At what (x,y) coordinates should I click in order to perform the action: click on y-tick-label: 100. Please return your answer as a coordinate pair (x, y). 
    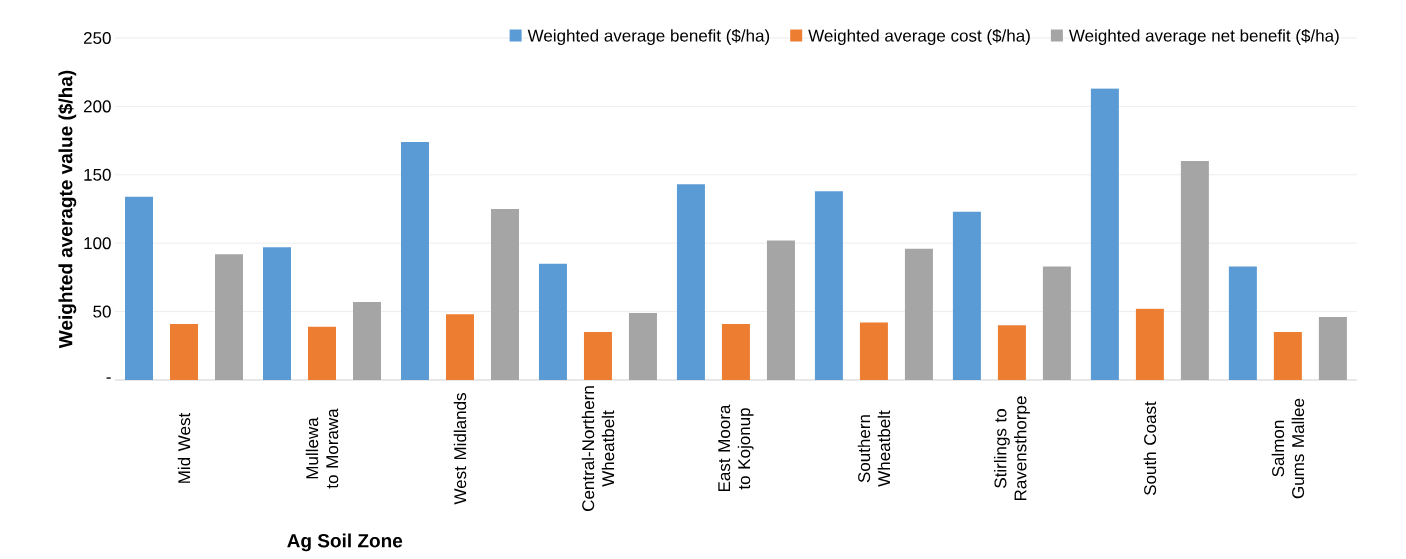
    Looking at the image, I should click on (97, 243).